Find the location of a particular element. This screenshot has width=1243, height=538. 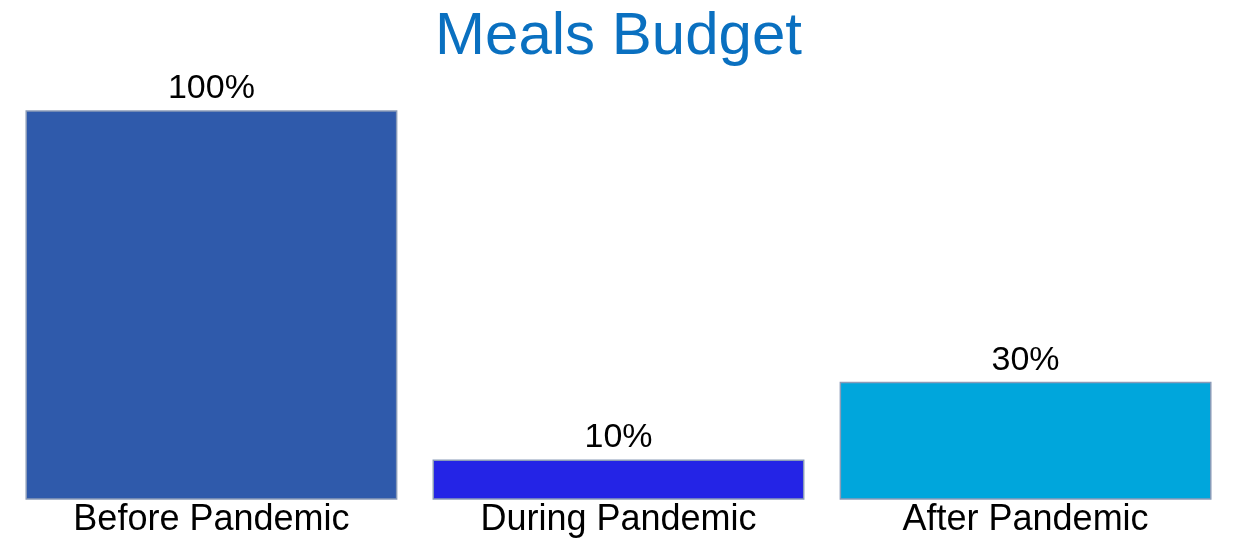

x-tick-label: Before Pandemic is located at coordinates (211, 517).